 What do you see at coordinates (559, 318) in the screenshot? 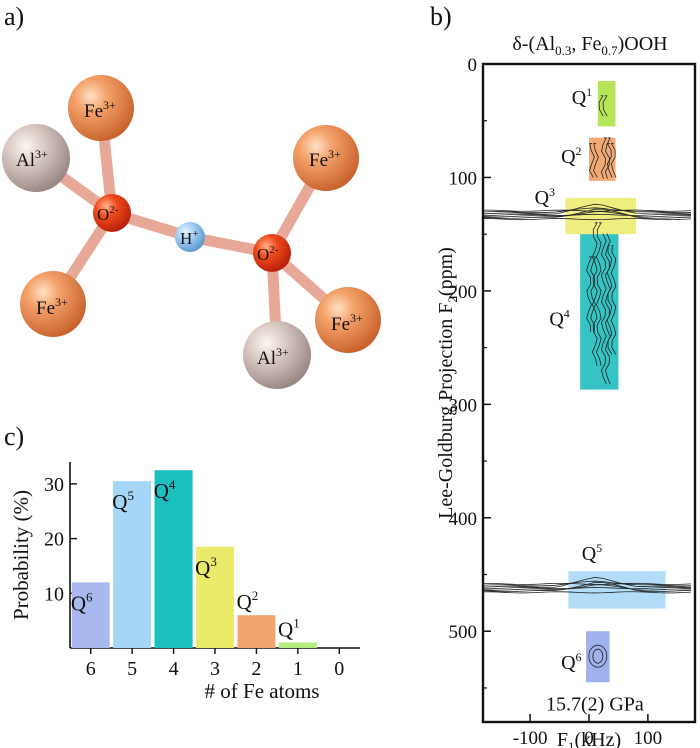
I see `region-label-q4: Q4` at bounding box center [559, 318].